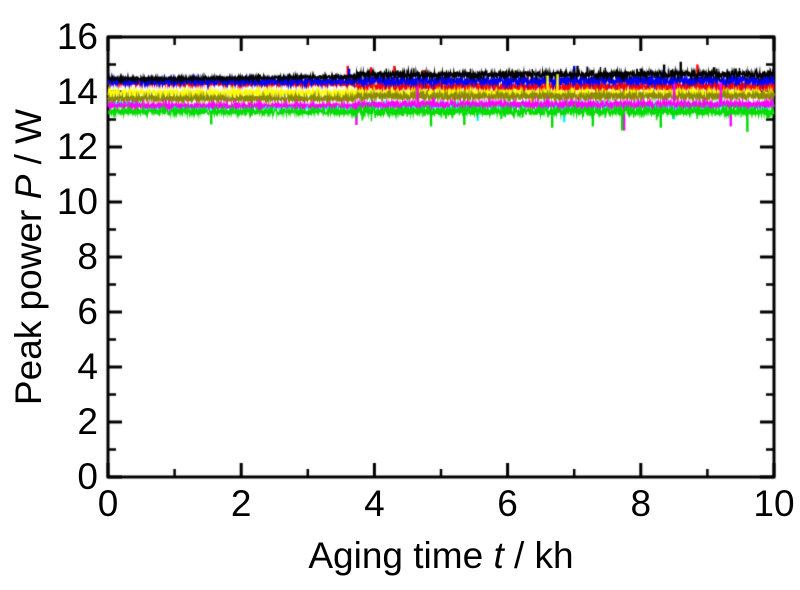 This screenshot has width=800, height=590. Describe the element at coordinates (77, 146) in the screenshot. I see `y-tick-label-12: 12` at that location.